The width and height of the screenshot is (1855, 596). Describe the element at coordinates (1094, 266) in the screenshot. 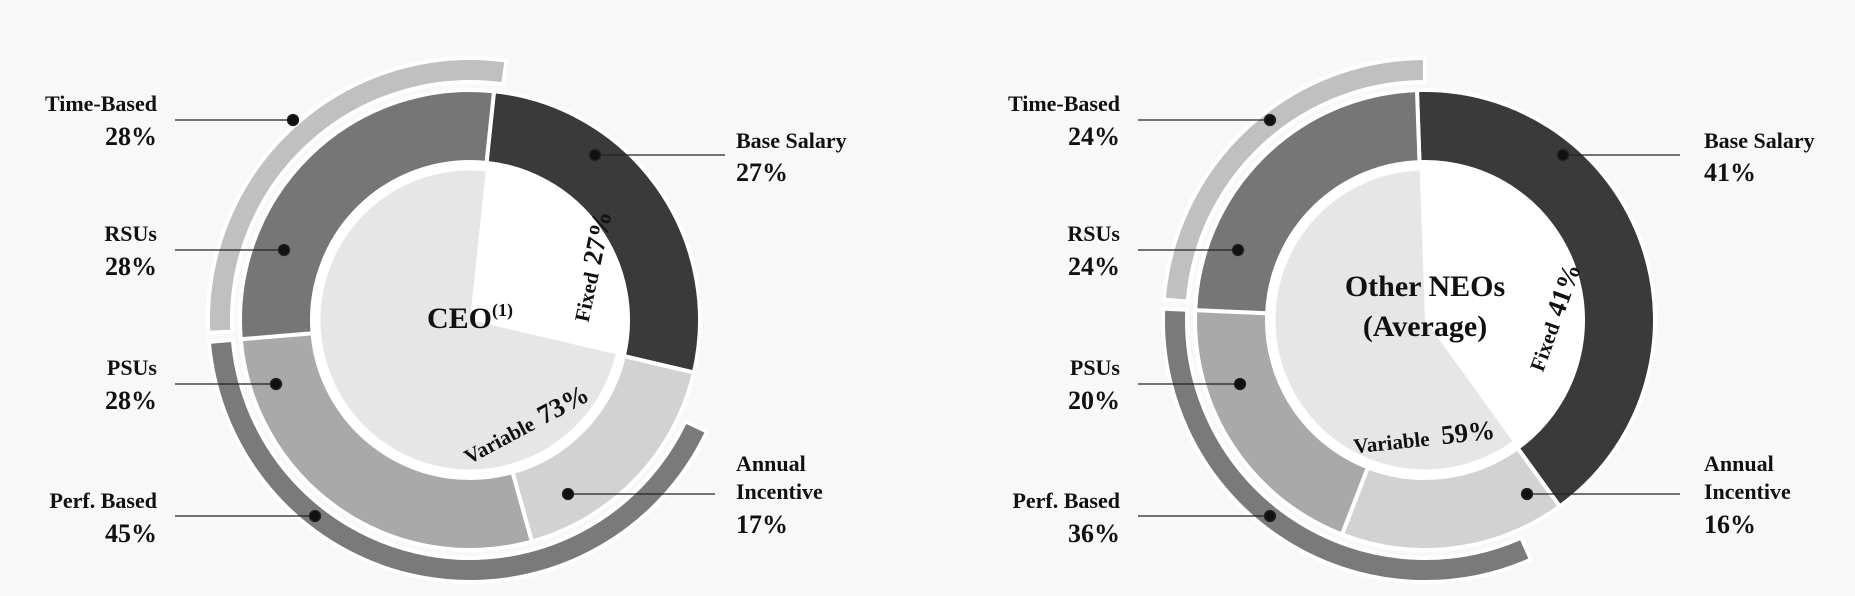

I see `neo-value-rsus: 24%` at that location.